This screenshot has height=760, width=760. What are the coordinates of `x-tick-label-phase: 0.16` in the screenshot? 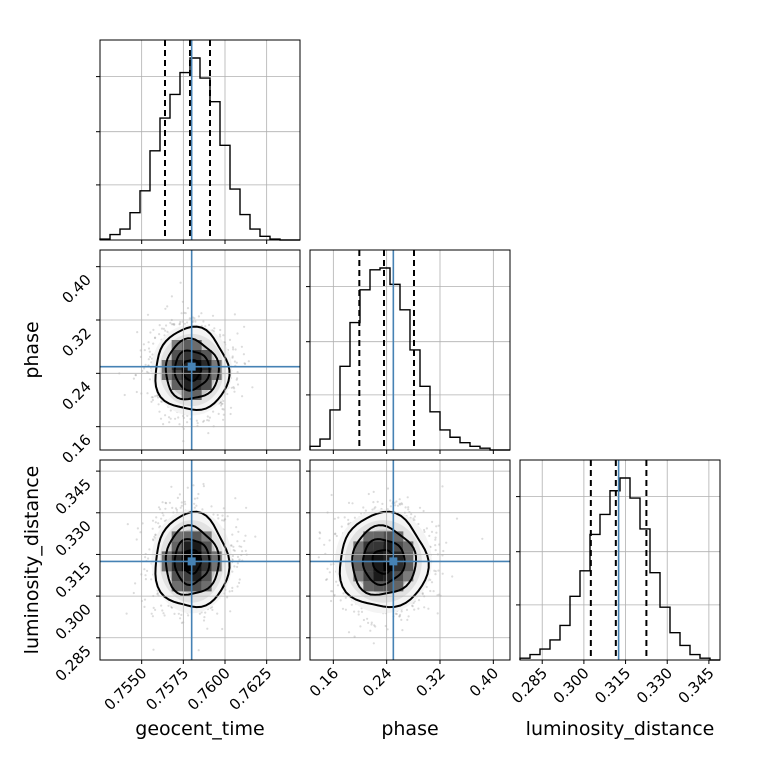 It's located at (324, 682).